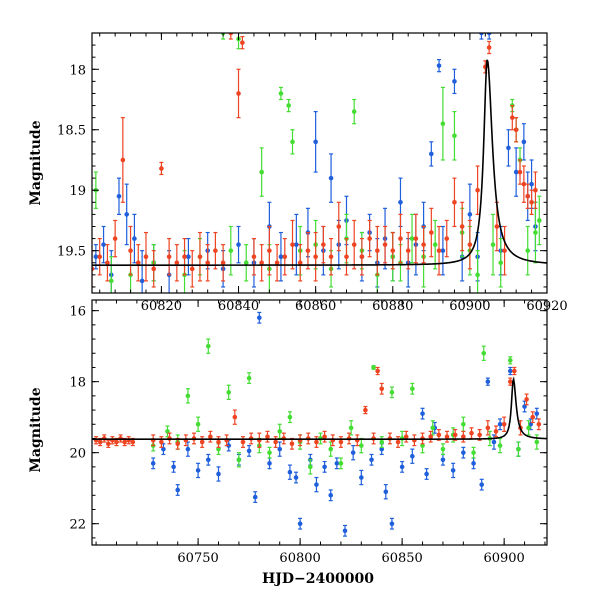 This screenshot has height=600, width=600. Describe the element at coordinates (71, 252) in the screenshot. I see `y-tick-label: 19.5` at that location.